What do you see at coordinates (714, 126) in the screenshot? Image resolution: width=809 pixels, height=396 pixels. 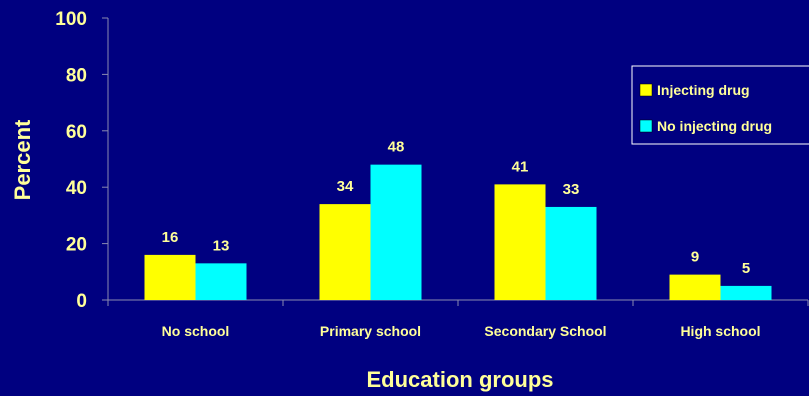 I see `legend-label-no-injecting: No injecting drug` at bounding box center [714, 126].